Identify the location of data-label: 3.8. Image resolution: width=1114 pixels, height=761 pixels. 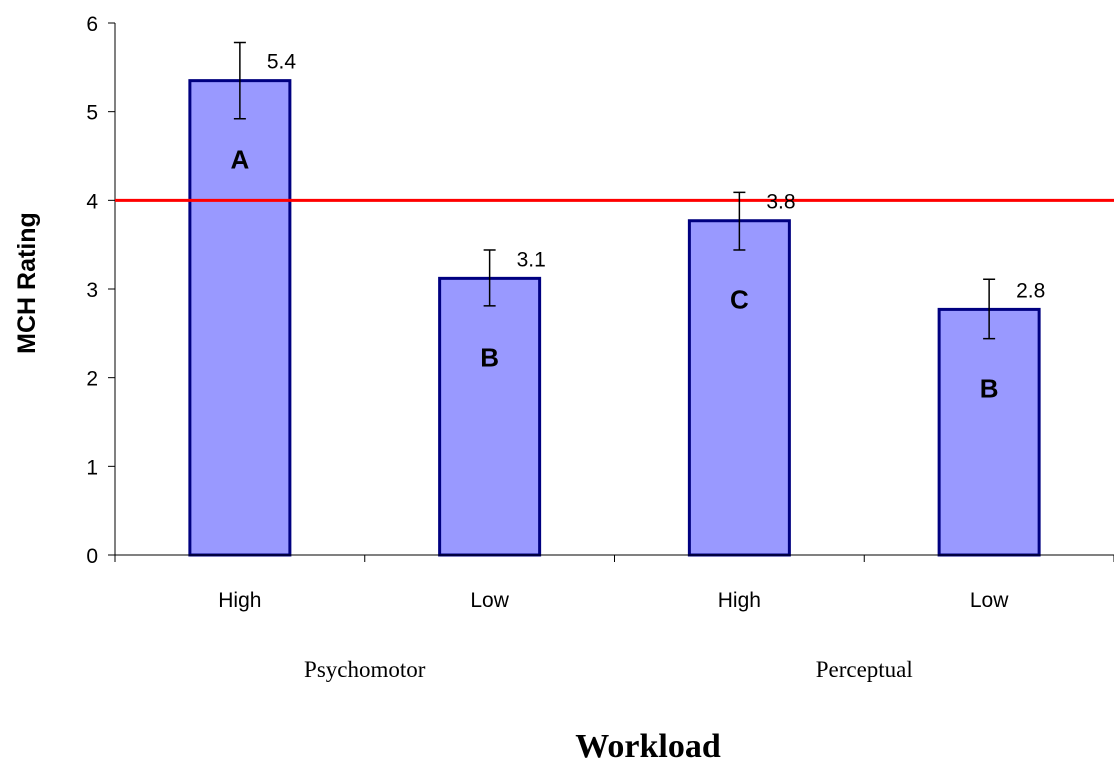
(780, 202).